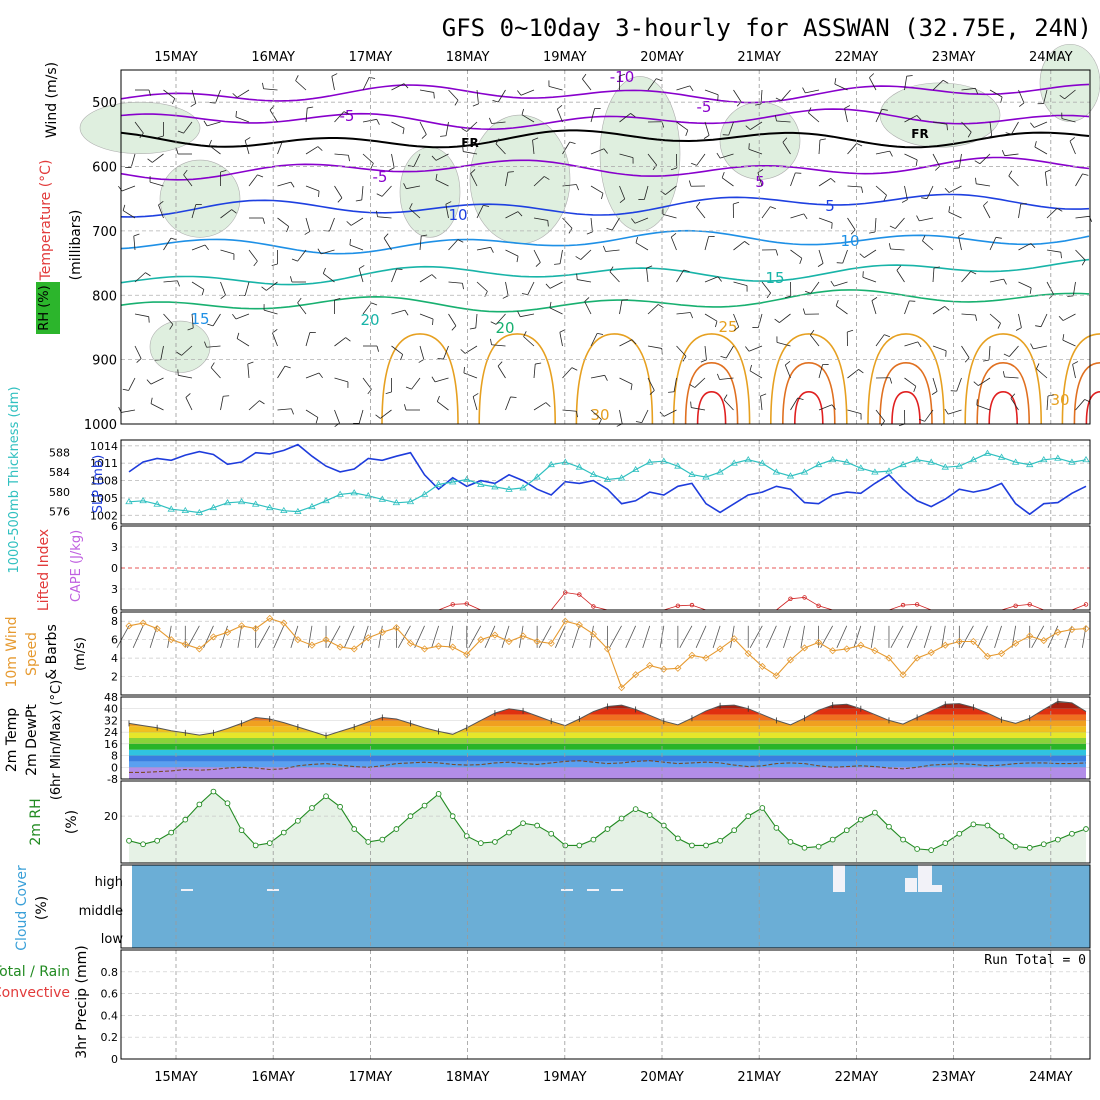  What do you see at coordinates (76, 566) in the screenshot?
I see `cape-label: CAPE (J/kg)` at bounding box center [76, 566].